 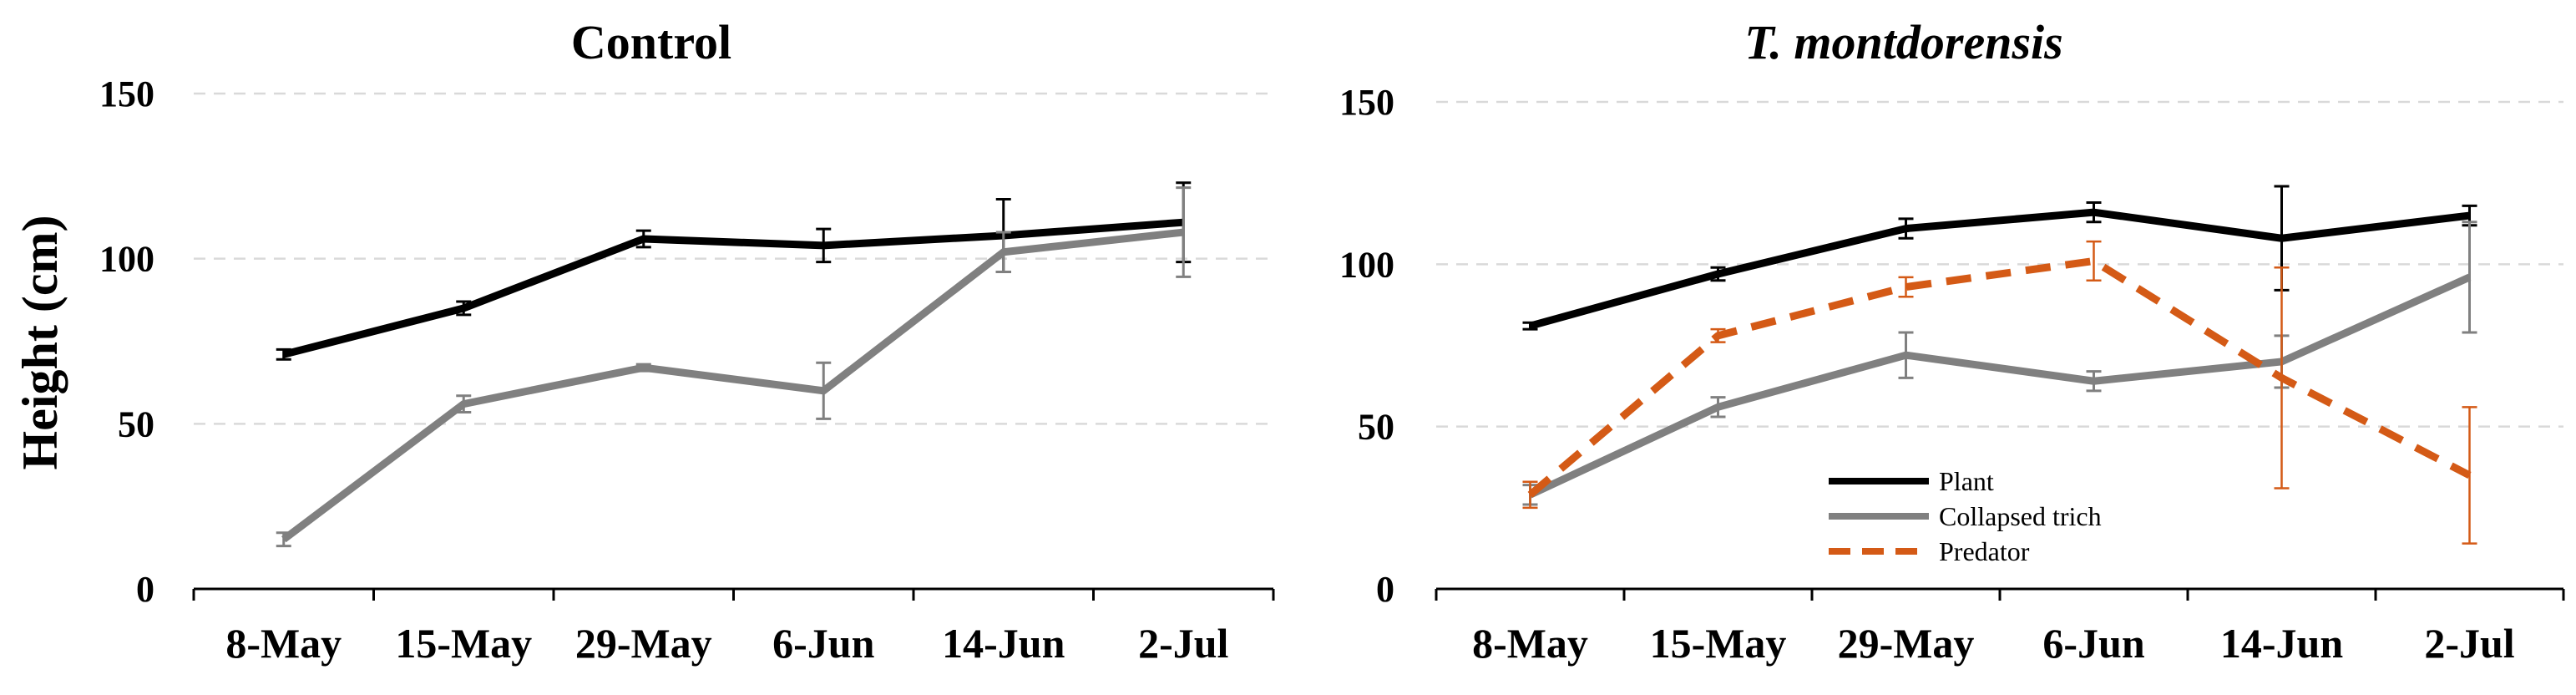 I want to click on legend-label: Collapsed trich, so click(x=2020, y=516).